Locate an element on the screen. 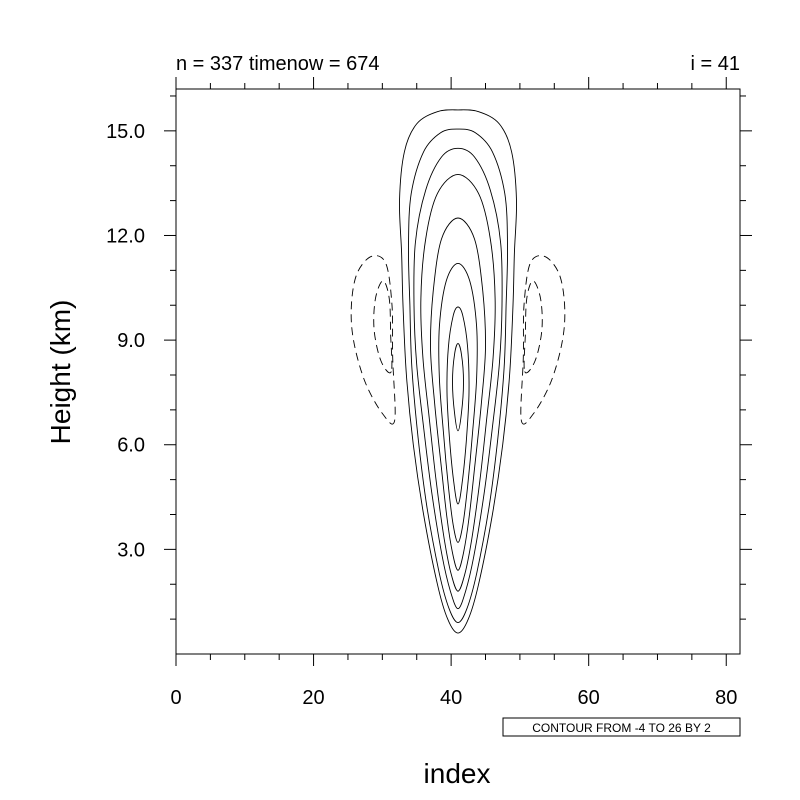 Image resolution: width=800 pixels, height=800 pixels. x-tick-label: 20 is located at coordinates (313, 698).